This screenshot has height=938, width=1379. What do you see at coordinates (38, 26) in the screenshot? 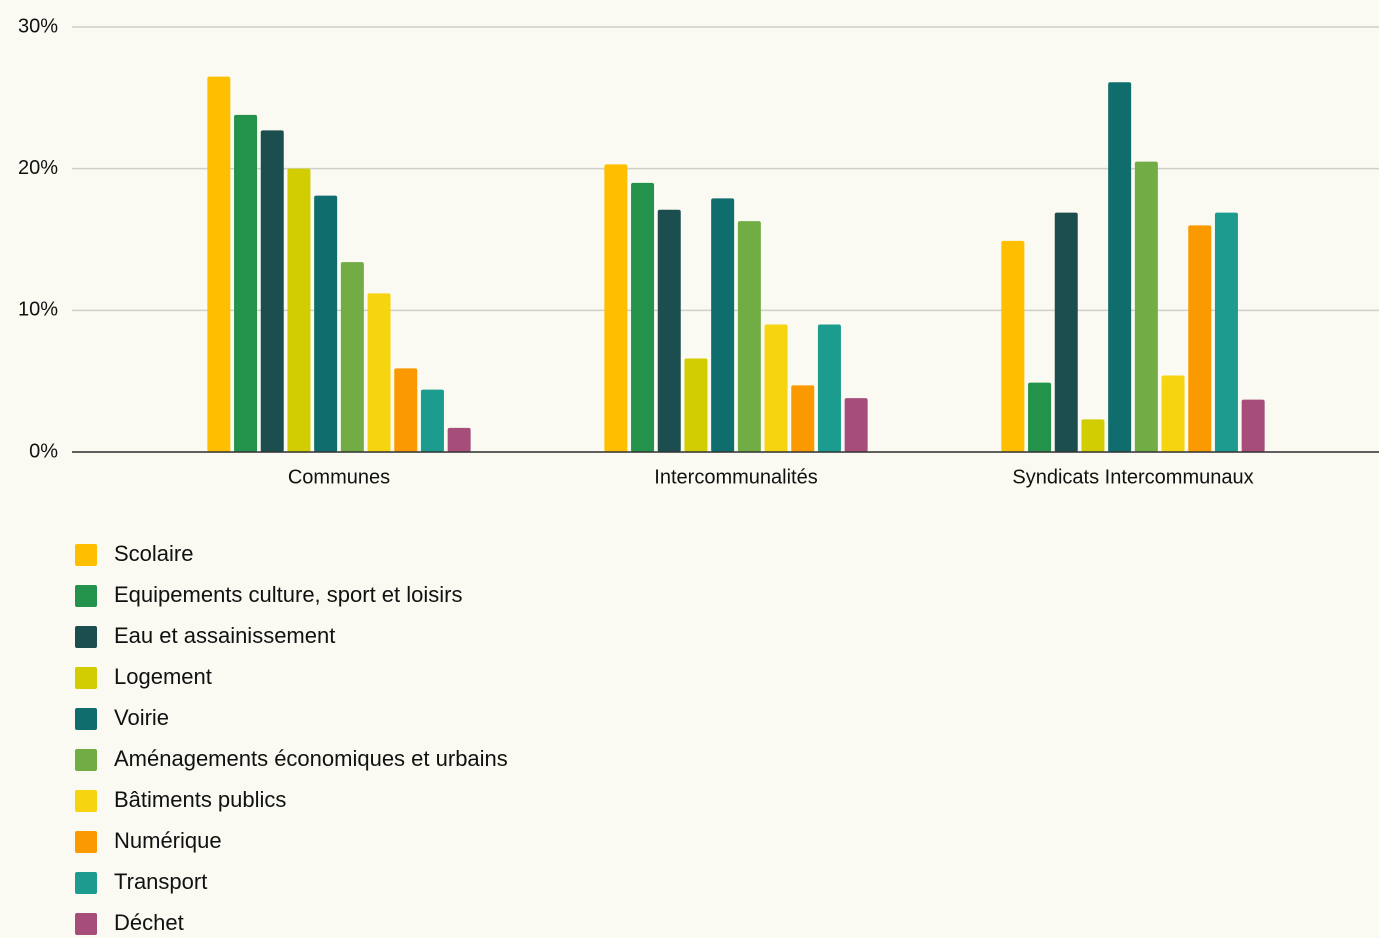
I see `y-tick-label: 30%` at bounding box center [38, 26].